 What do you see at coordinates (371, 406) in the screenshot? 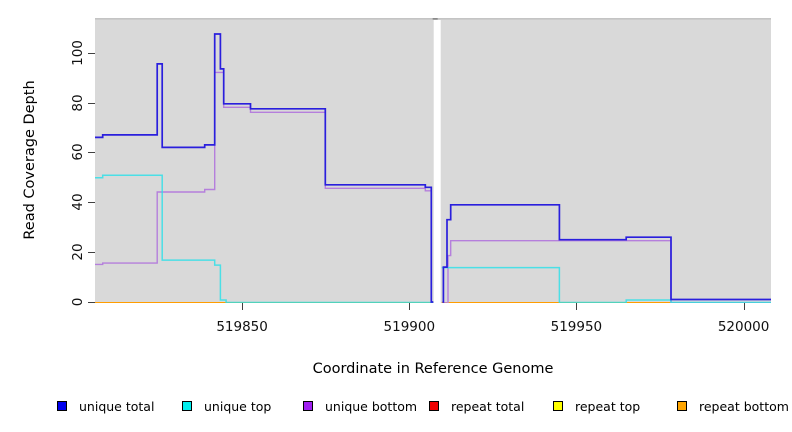
I see `legend-label: unique bottom` at bounding box center [371, 406].